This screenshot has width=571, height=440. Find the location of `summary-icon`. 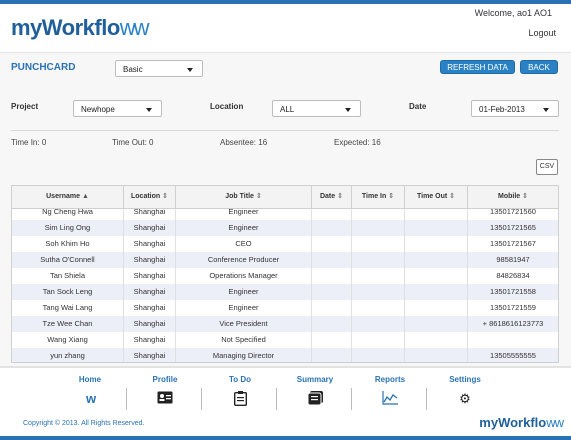

summary-icon is located at coordinates (315, 399).